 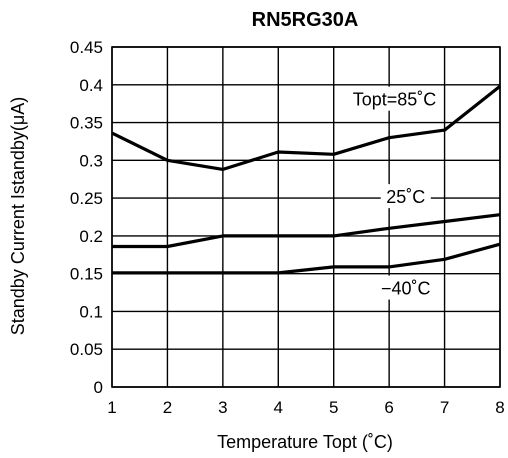 I want to click on series-labels: Topt=85˚C 25˚C −40˚C, so click(x=390, y=193).